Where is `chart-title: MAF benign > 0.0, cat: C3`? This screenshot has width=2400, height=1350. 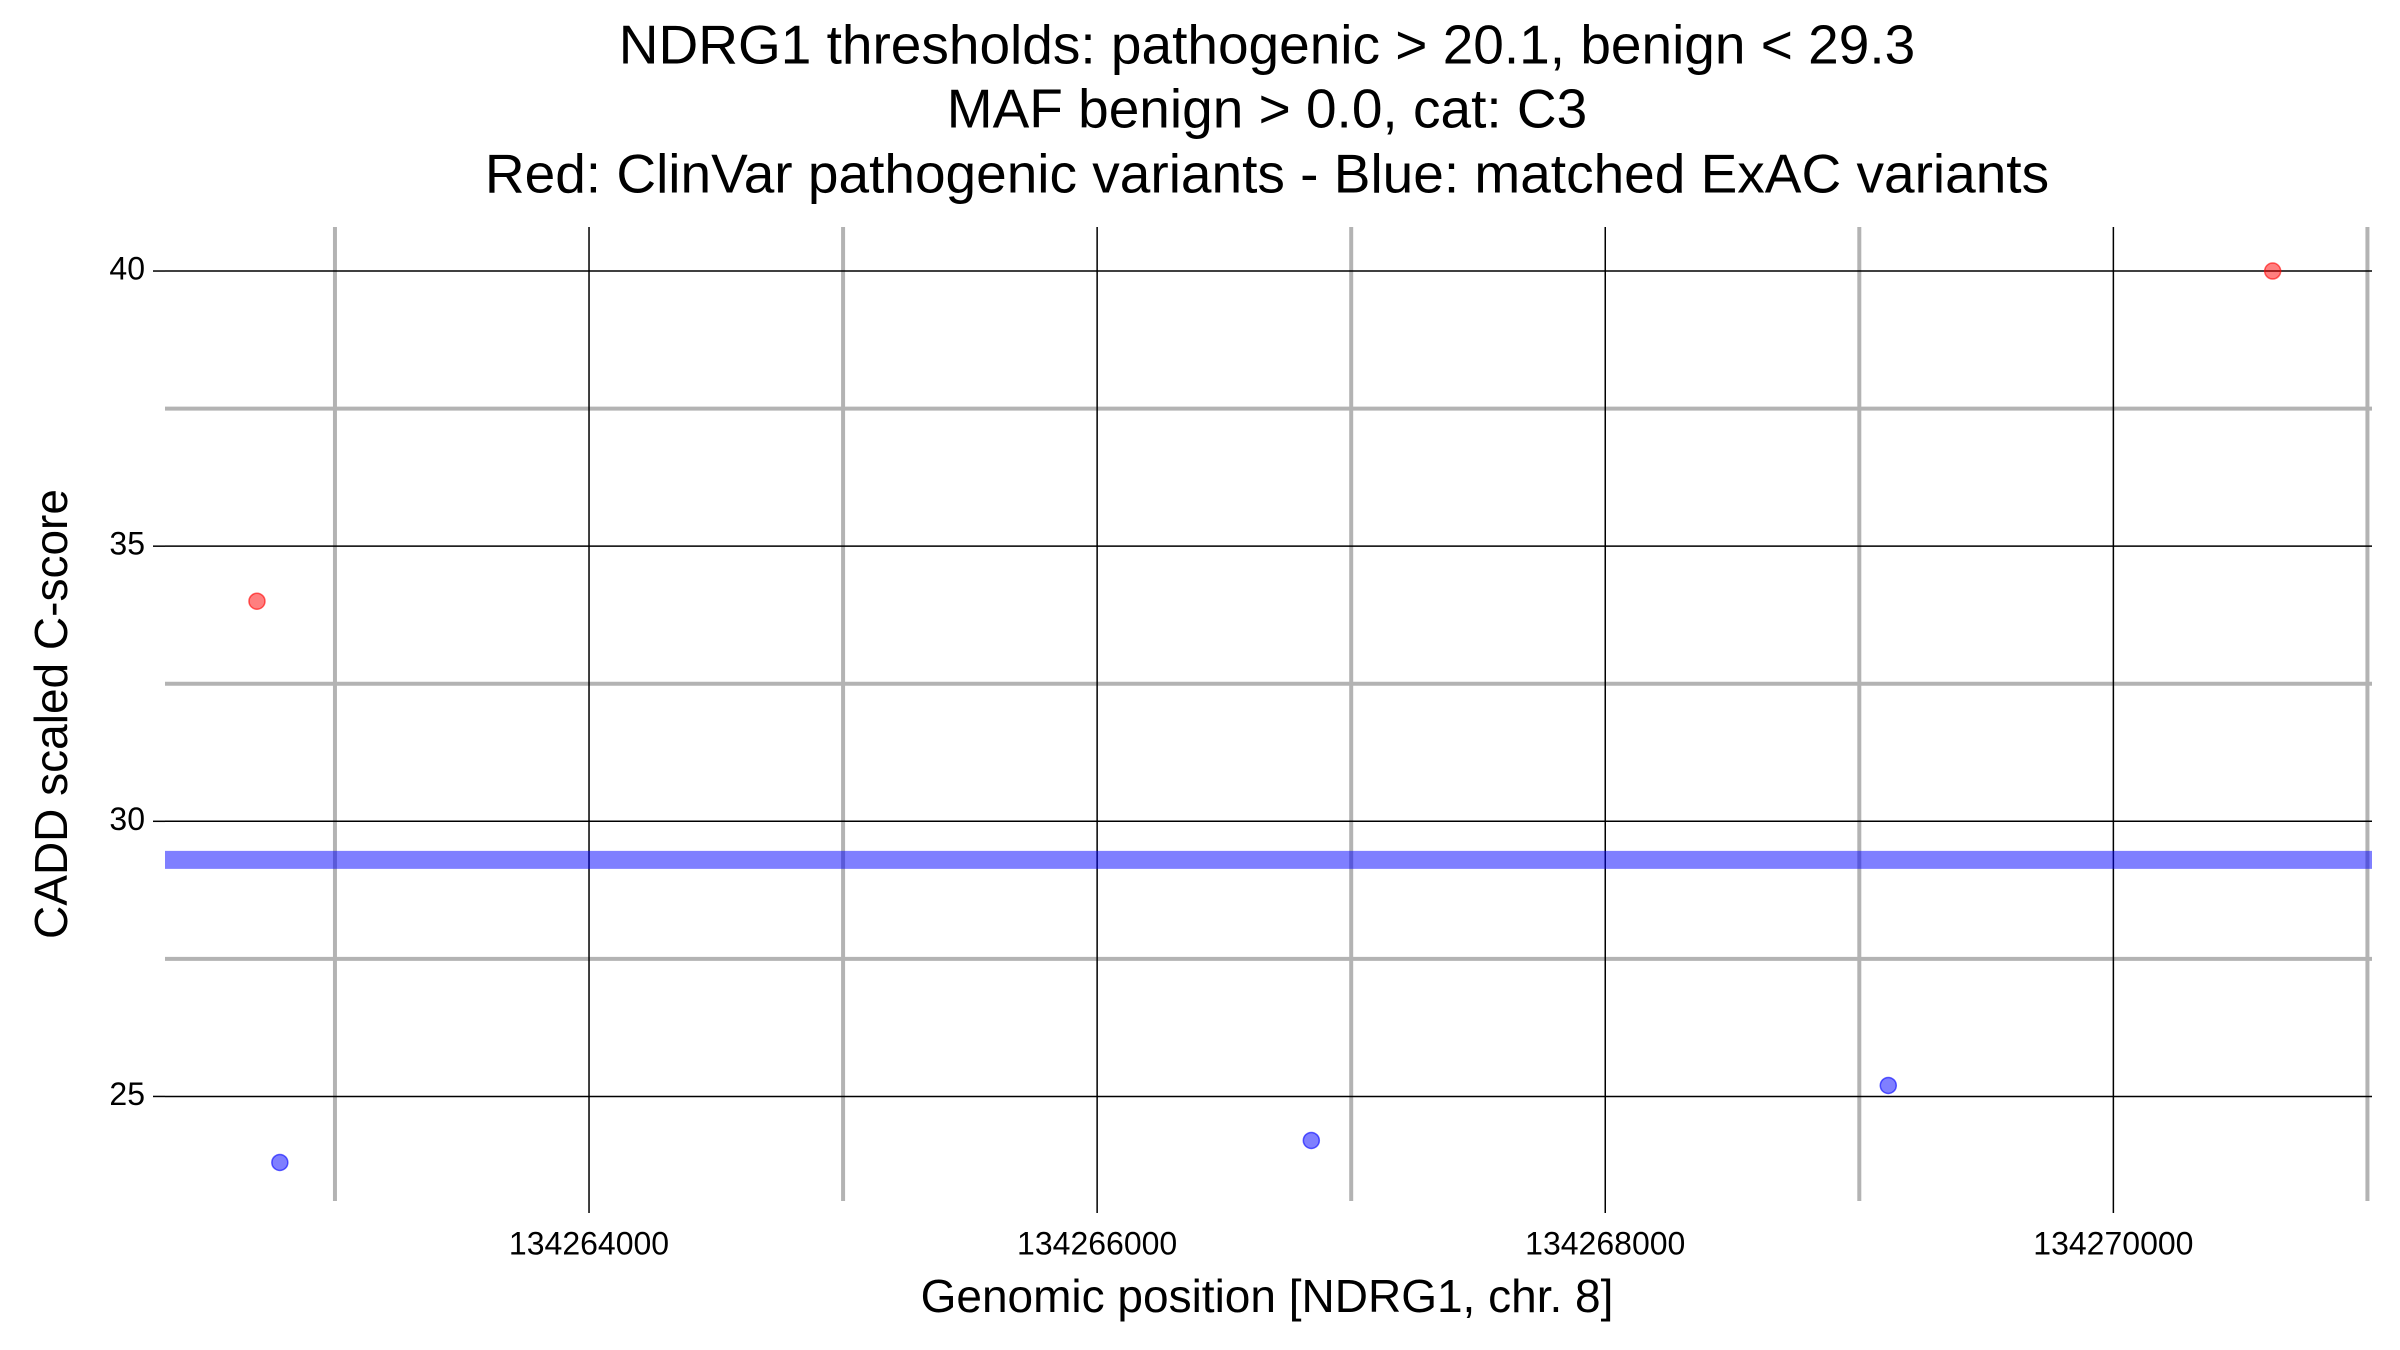
chart-title: MAF benign > 0.0, cat: C3 is located at coordinates (1267, 109).